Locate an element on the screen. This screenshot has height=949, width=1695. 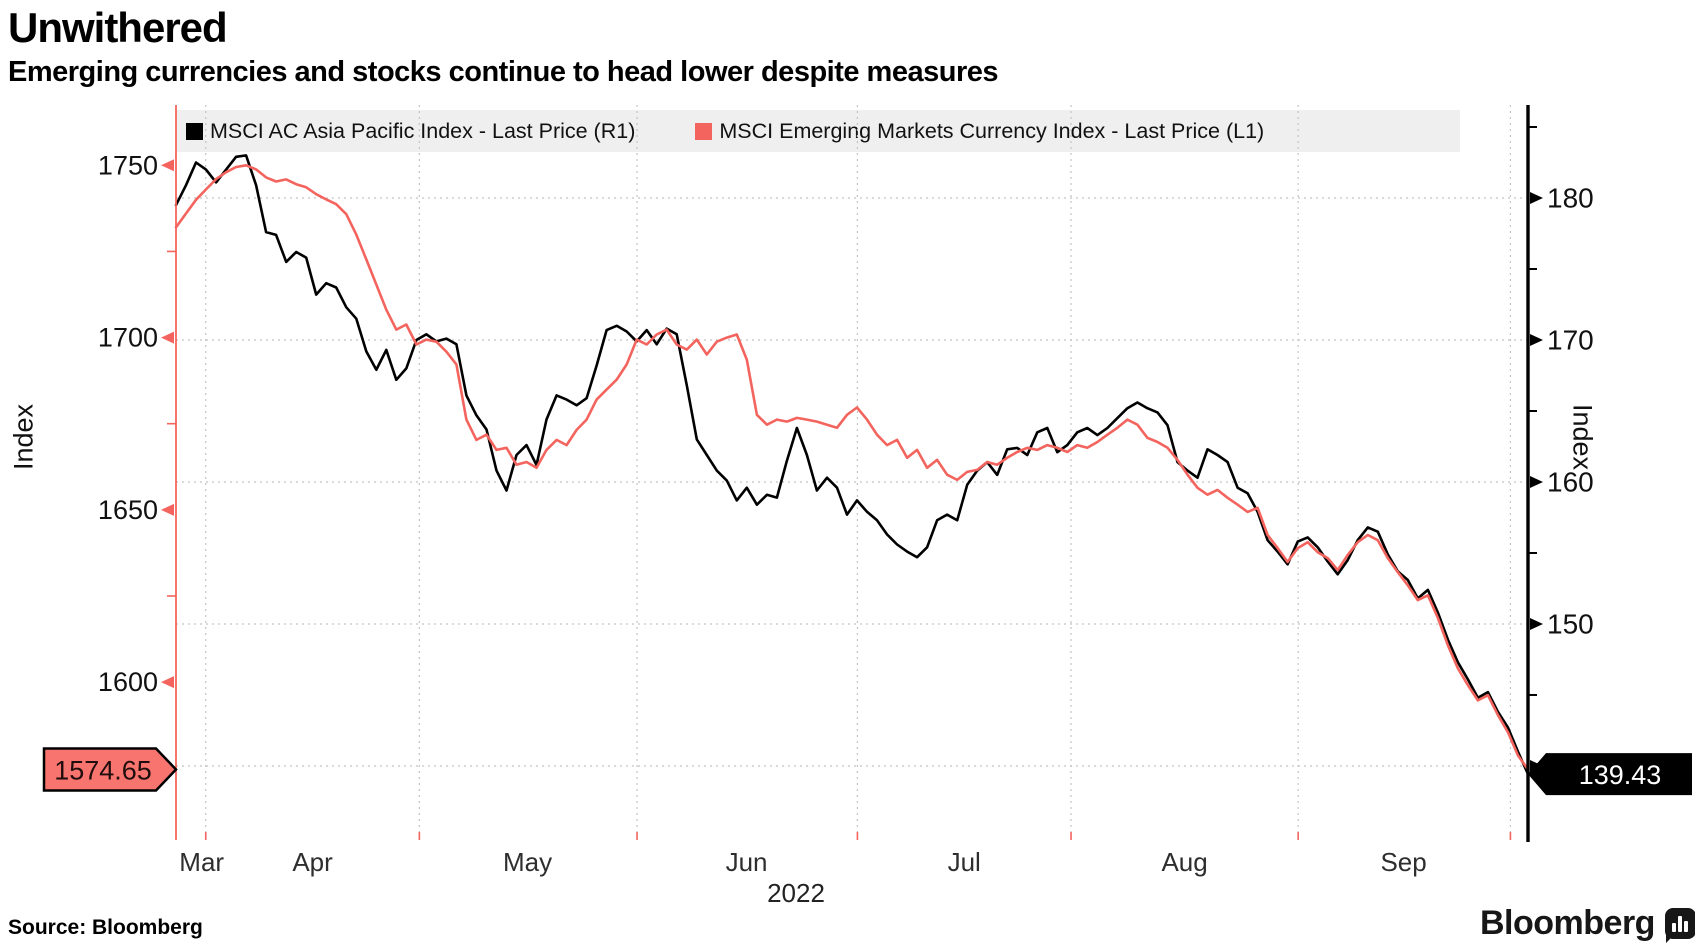
bloomberg-wordmark: Bloomberg is located at coordinates (1567, 923).